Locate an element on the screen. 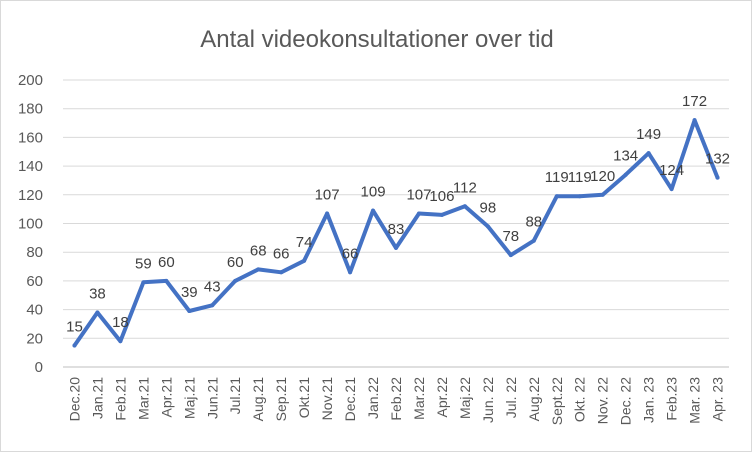 Image resolution: width=752 pixels, height=452 pixels. x-tick-label: Feb.23 is located at coordinates (672, 399).